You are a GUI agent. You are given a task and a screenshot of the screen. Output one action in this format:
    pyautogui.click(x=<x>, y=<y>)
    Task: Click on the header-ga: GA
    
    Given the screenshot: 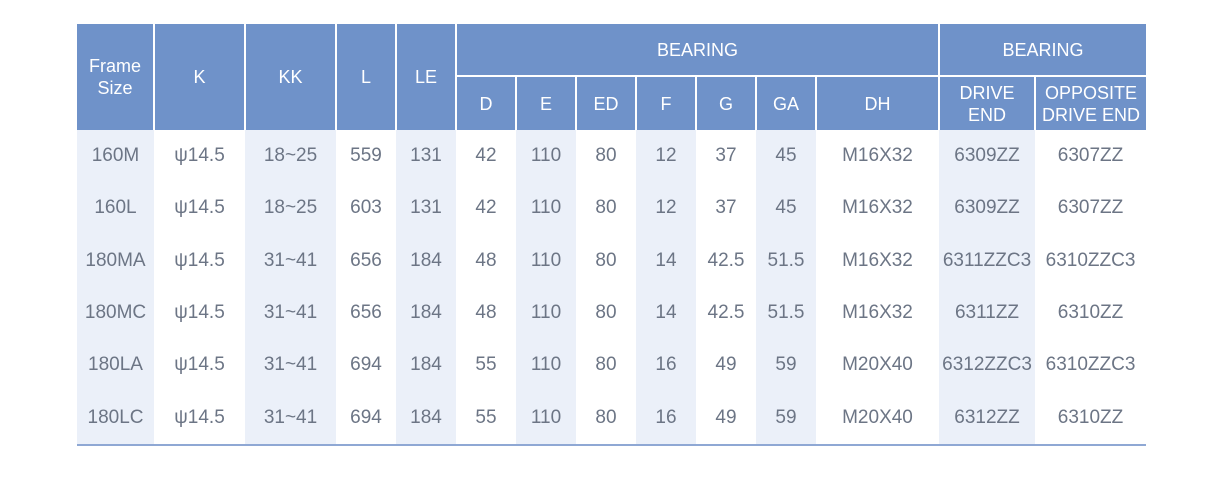 What is the action you would take?
    pyautogui.click(x=785, y=103)
    